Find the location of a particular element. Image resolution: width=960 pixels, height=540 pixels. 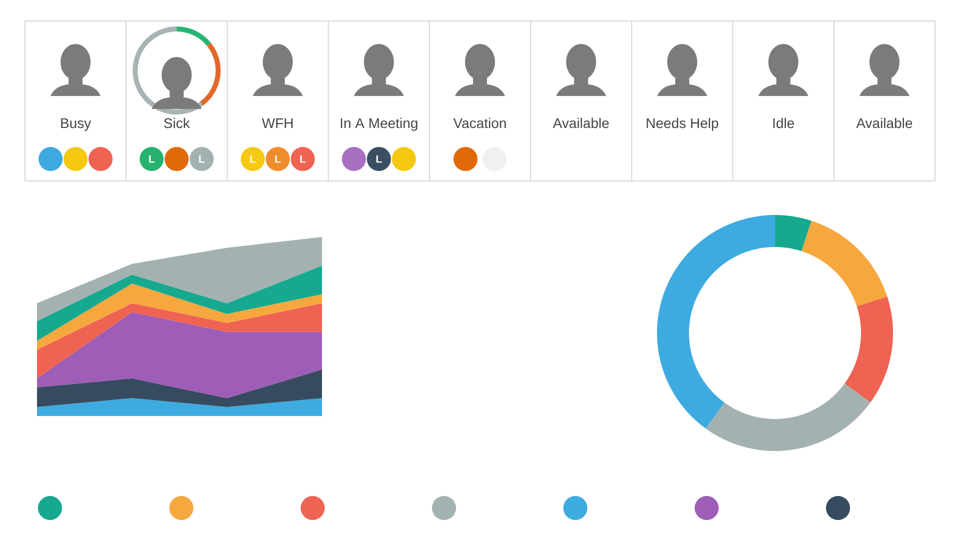

category-label: Needs Help is located at coordinates (682, 124).